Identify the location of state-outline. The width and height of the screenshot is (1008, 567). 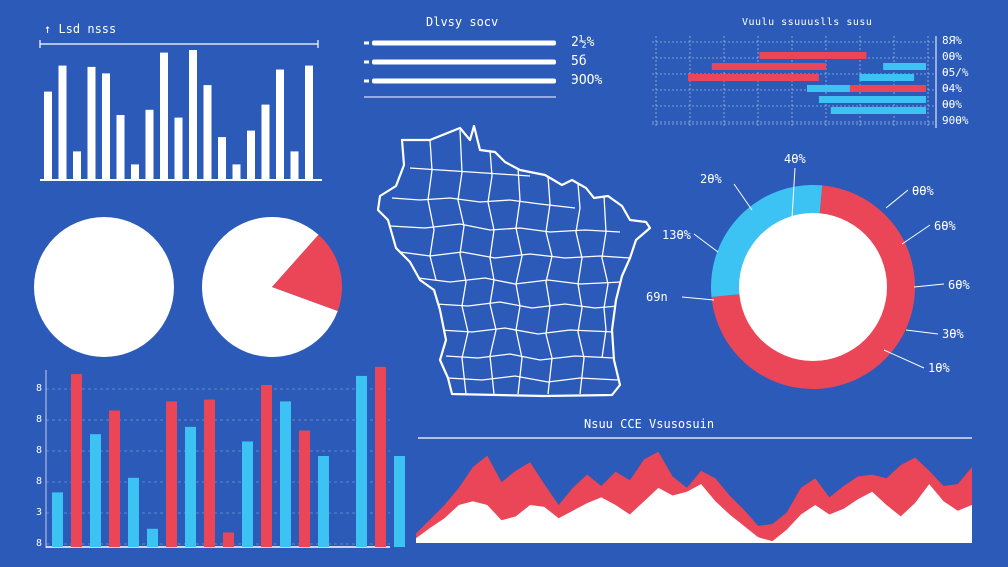
(514, 261).